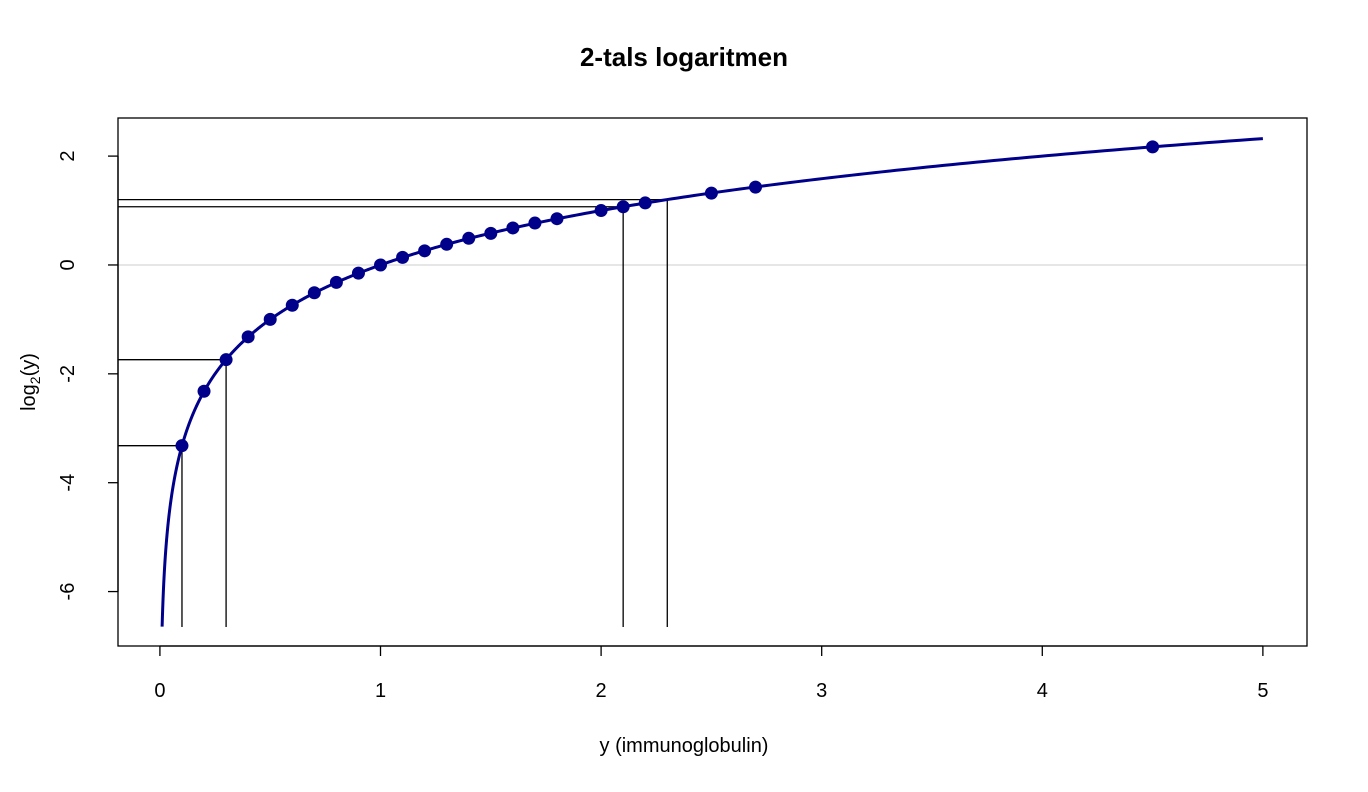 The width and height of the screenshot is (1368, 792). I want to click on y-tick-label: -4, so click(68, 483).